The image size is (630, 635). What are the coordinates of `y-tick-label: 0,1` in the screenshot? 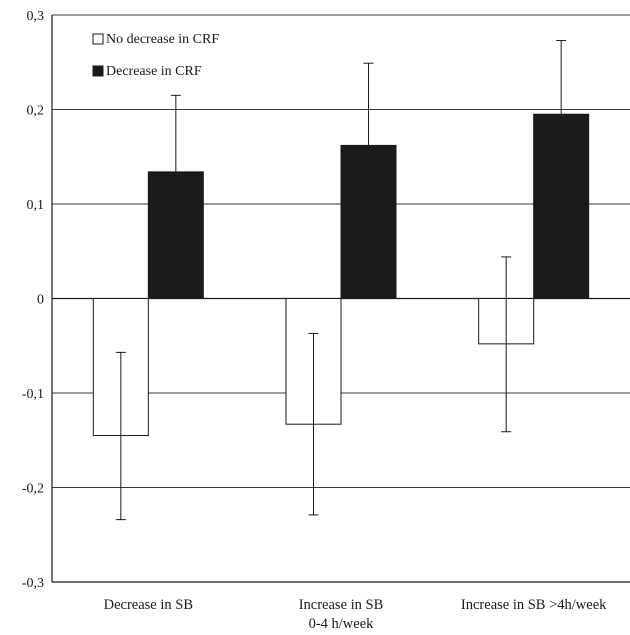 It's located at (36, 205).